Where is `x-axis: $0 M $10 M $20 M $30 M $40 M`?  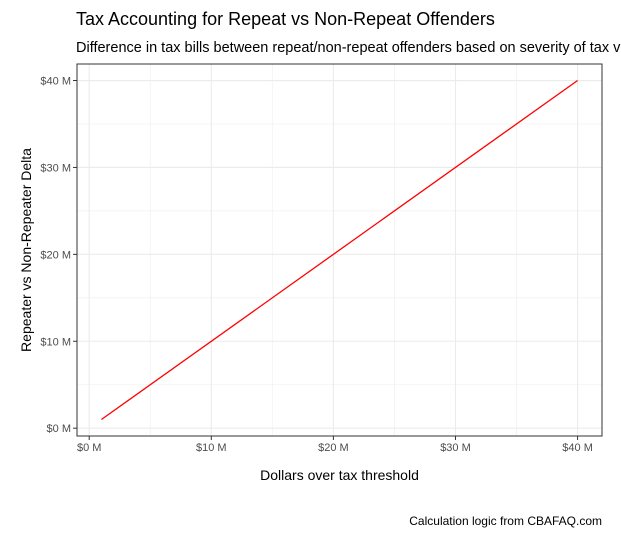
x-axis: $0 M $10 M $20 M $30 M $40 M is located at coordinates (335, 445).